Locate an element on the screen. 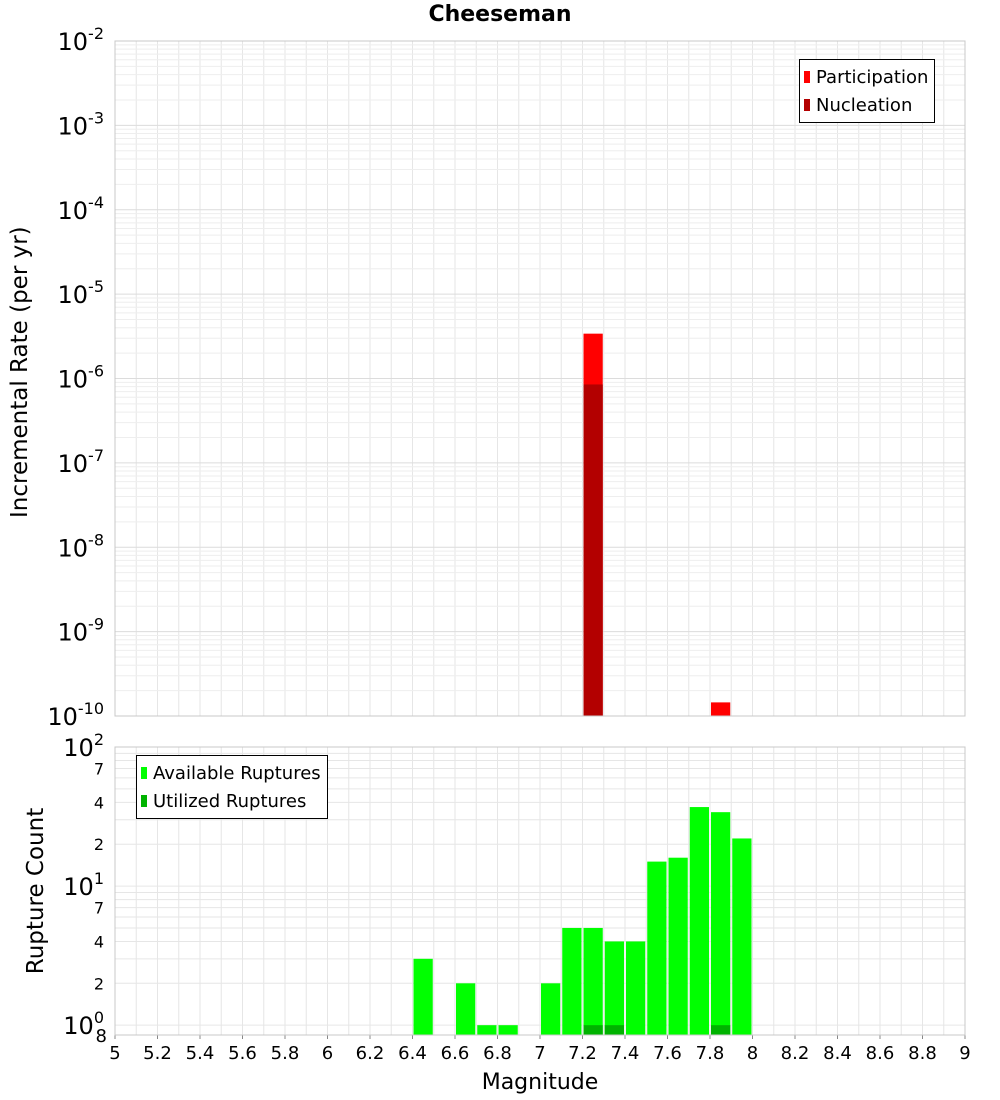 This screenshot has height=1100, width=1000. x-tick-label: 7 is located at coordinates (539, 1053).